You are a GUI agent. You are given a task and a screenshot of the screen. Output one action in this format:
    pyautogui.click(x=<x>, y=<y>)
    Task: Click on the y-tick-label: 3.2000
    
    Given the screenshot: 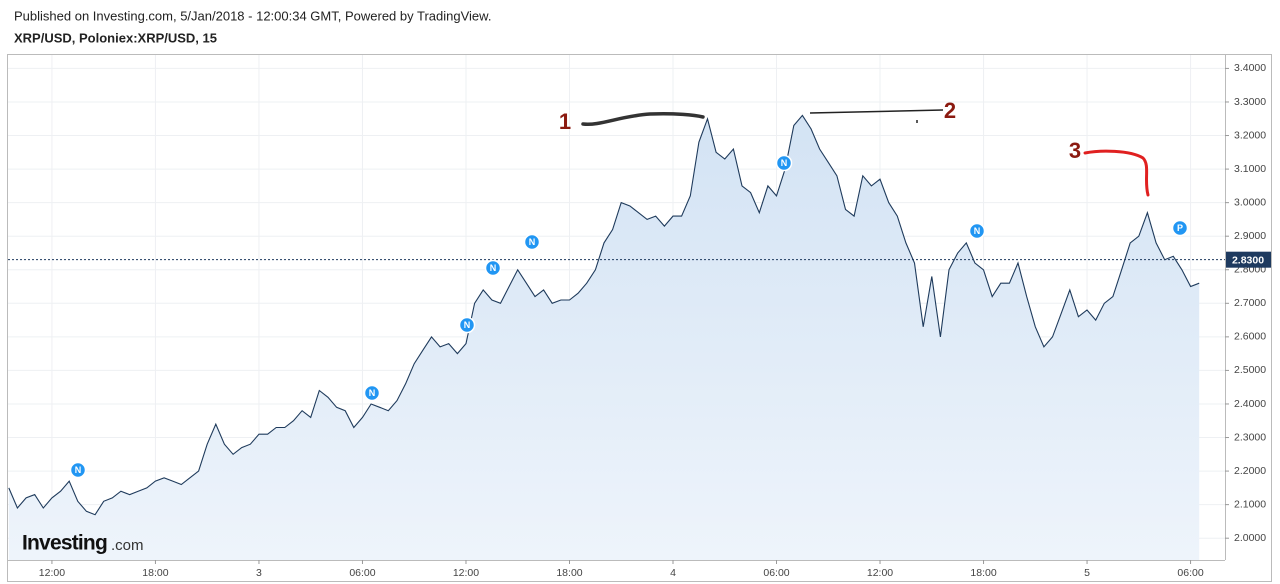 What is the action you would take?
    pyautogui.click(x=1250, y=135)
    